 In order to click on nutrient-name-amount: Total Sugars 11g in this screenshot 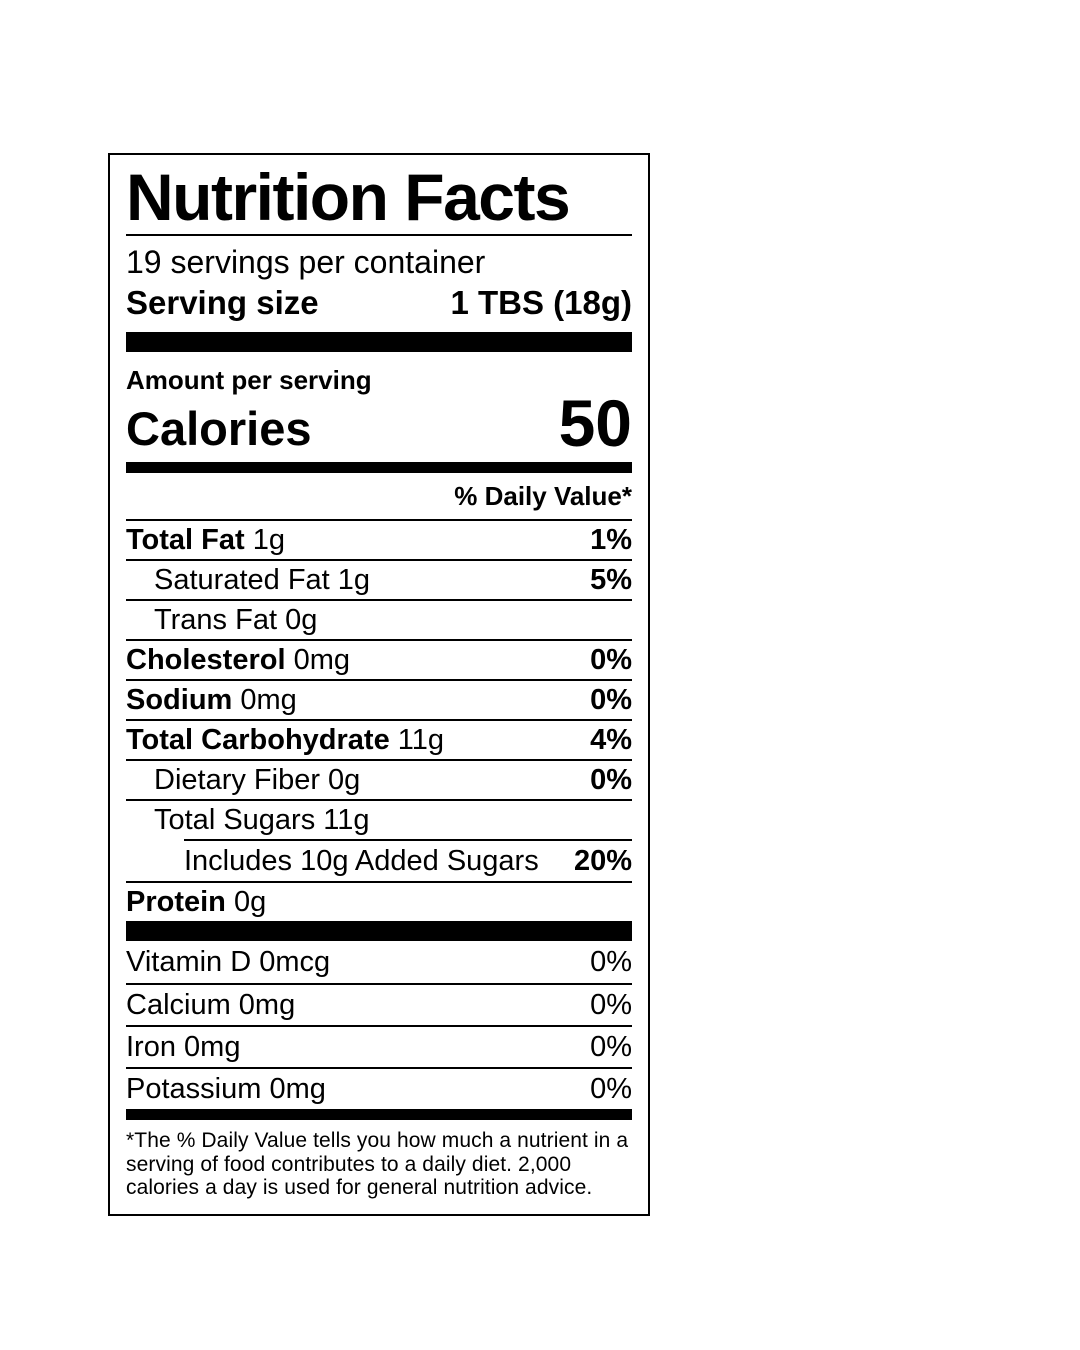, I will do `click(262, 819)`.